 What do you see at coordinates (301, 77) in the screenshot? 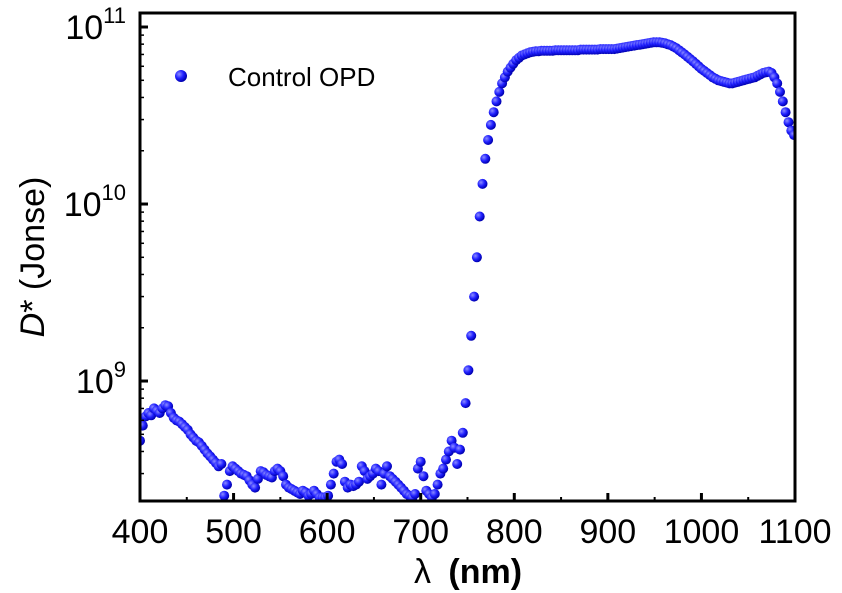
I see `legend-label: Control OPD` at bounding box center [301, 77].